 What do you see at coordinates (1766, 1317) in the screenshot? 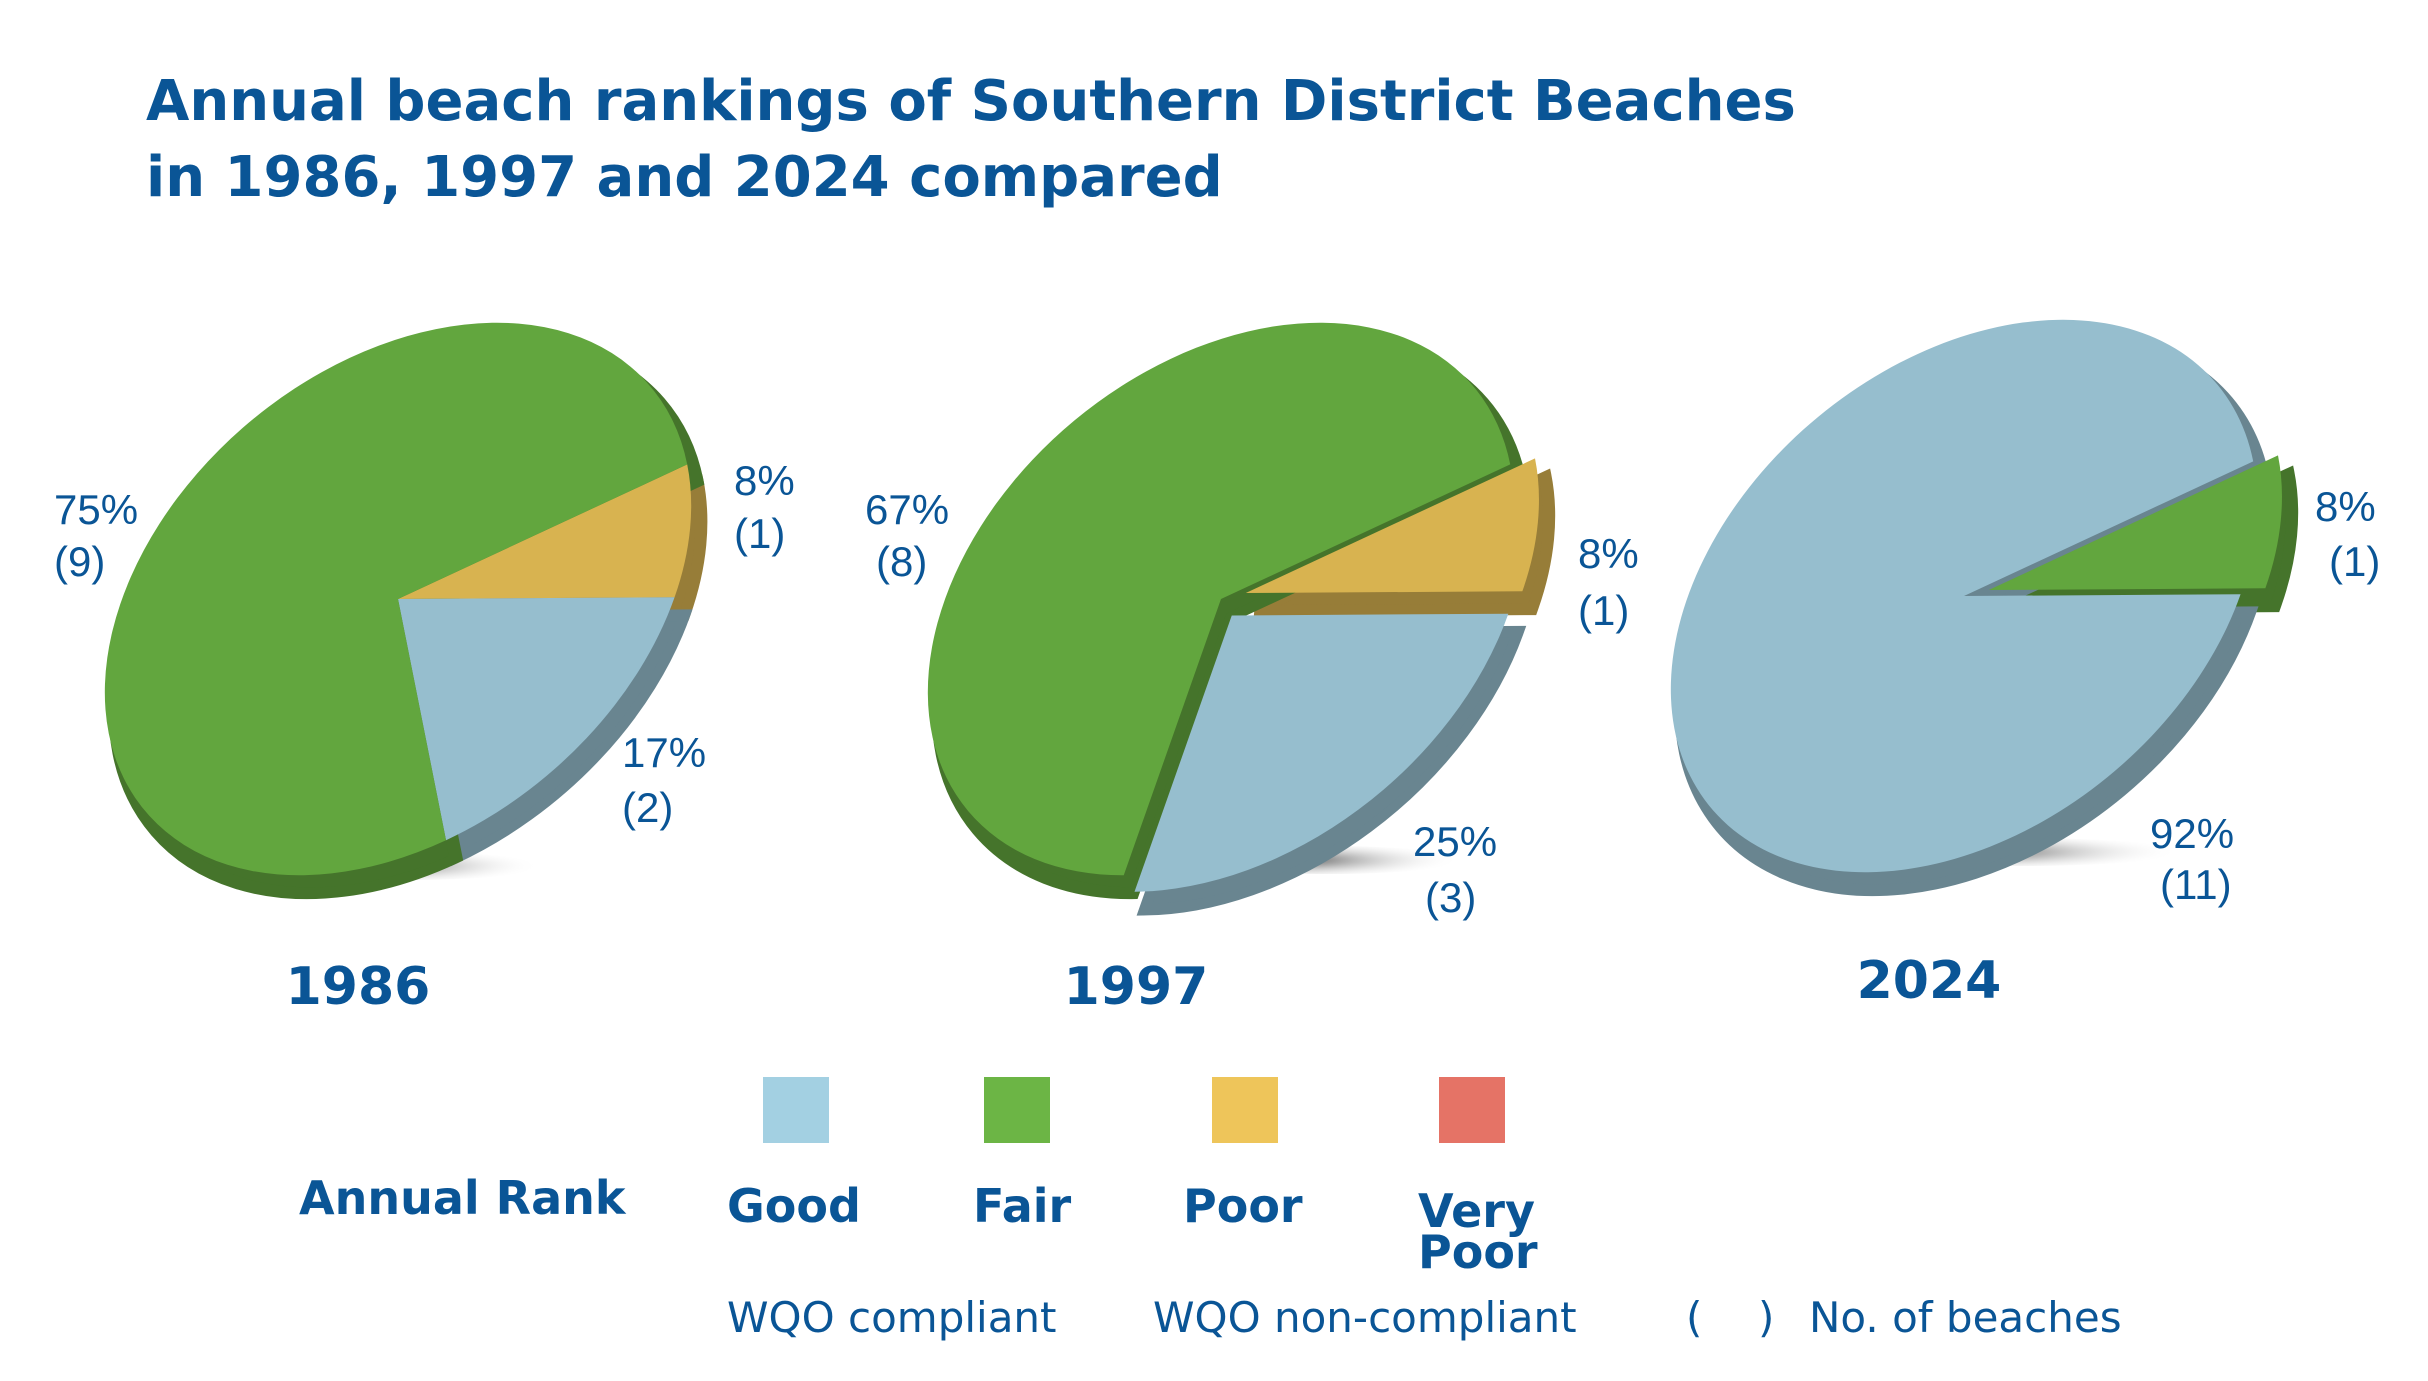
I see `paren-close: )` at bounding box center [1766, 1317].